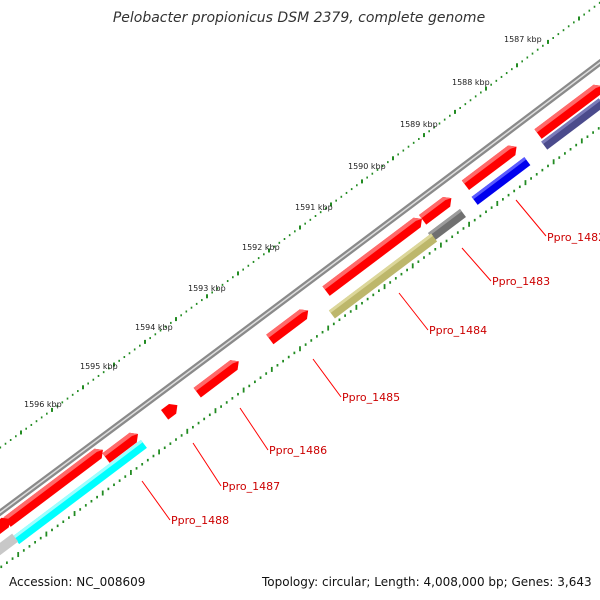  What do you see at coordinates (9, 546) in the screenshot?
I see `feature-bar-gray` at bounding box center [9, 546].